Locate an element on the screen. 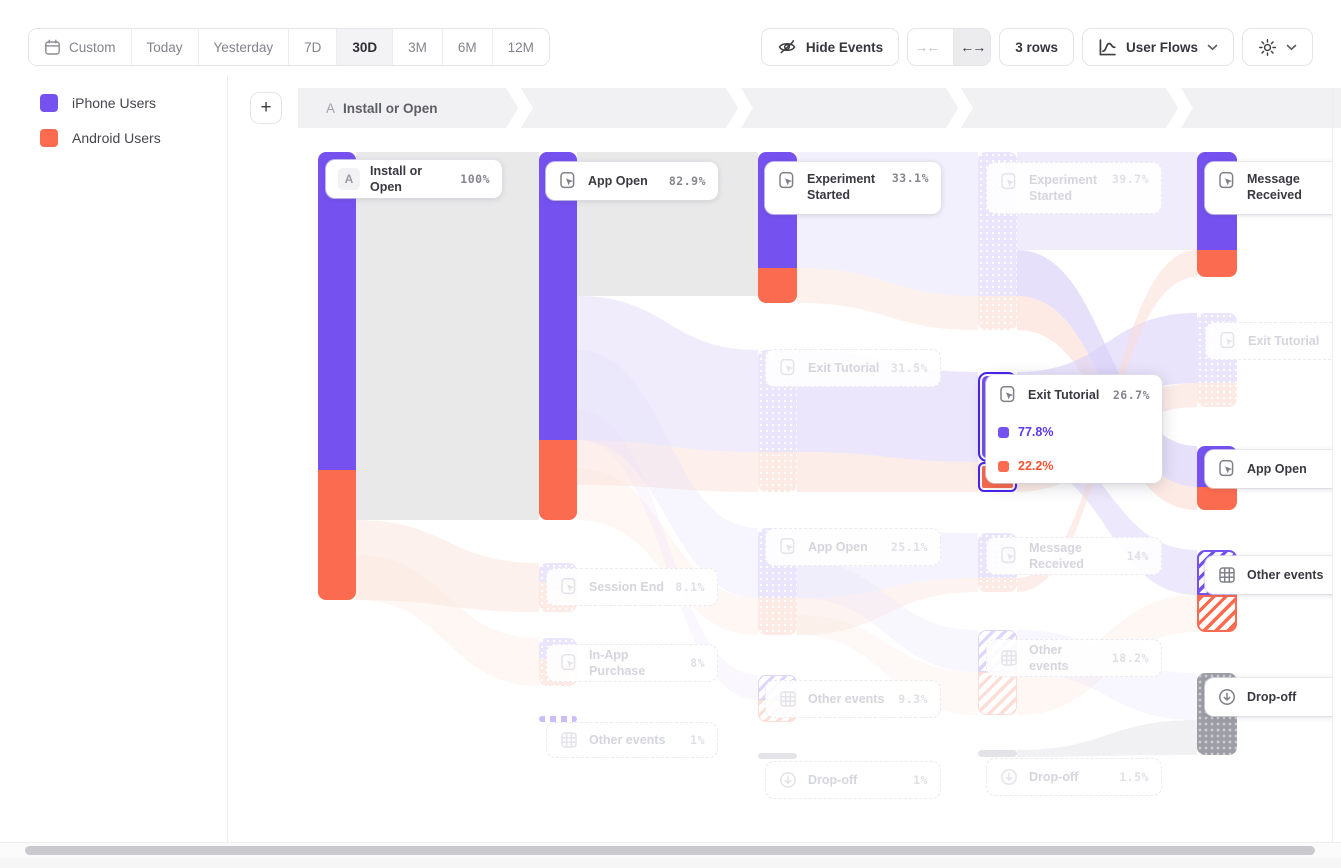  flow-label-in-app-purchase: In-App Purchase 8% is located at coordinates (632, 663).